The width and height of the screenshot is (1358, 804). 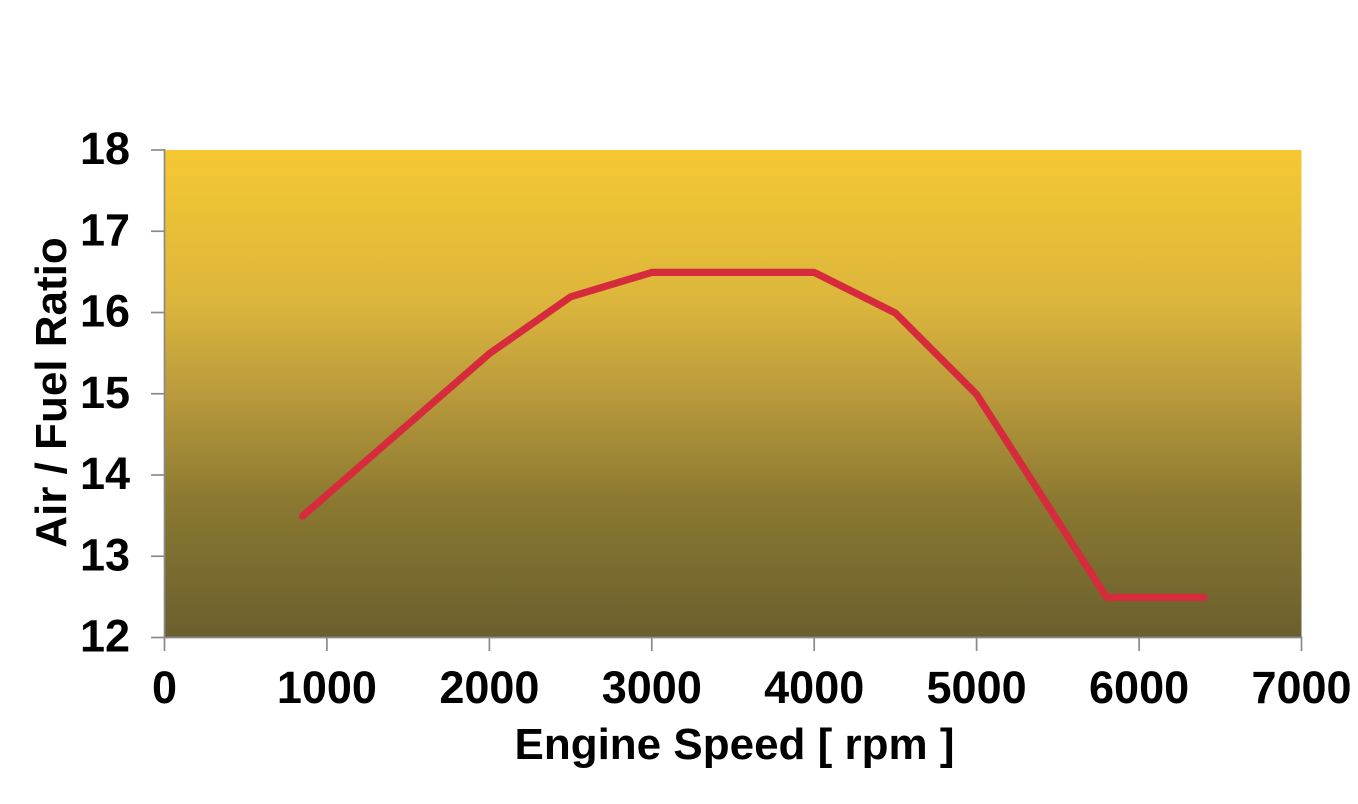 What do you see at coordinates (977, 687) in the screenshot?
I see `svg-text: 5000` at bounding box center [977, 687].